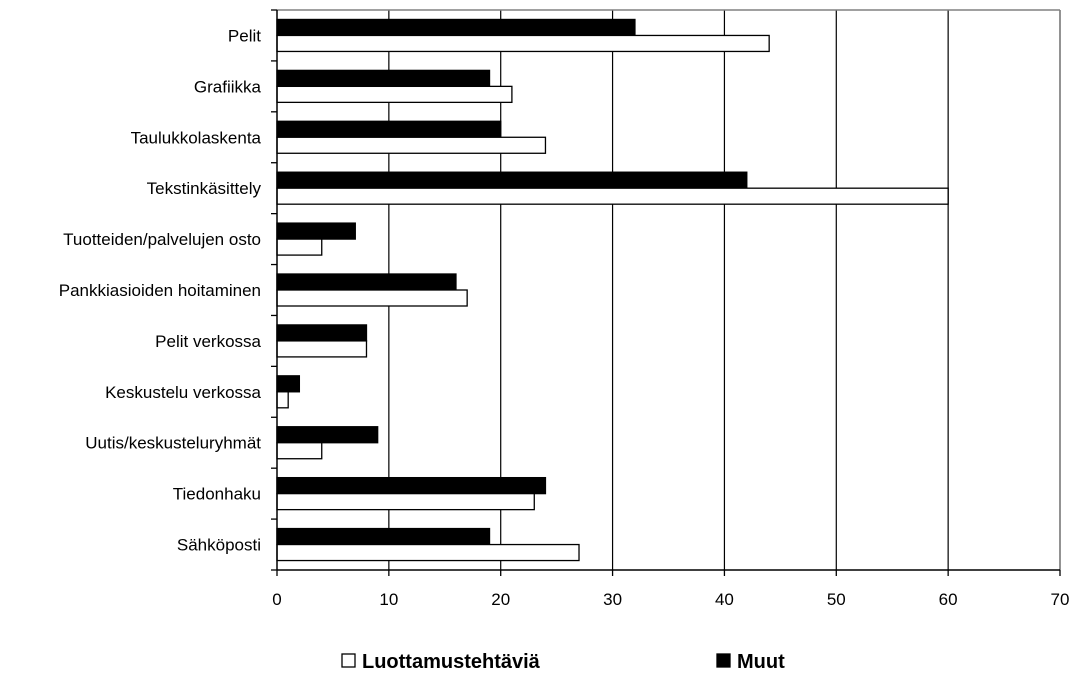  I want to click on x-tick-label: 40, so click(724, 599).